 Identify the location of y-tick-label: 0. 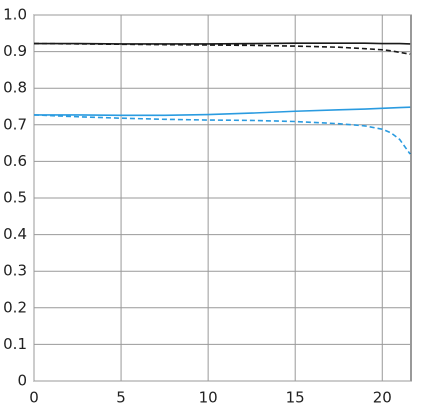
(22, 381).